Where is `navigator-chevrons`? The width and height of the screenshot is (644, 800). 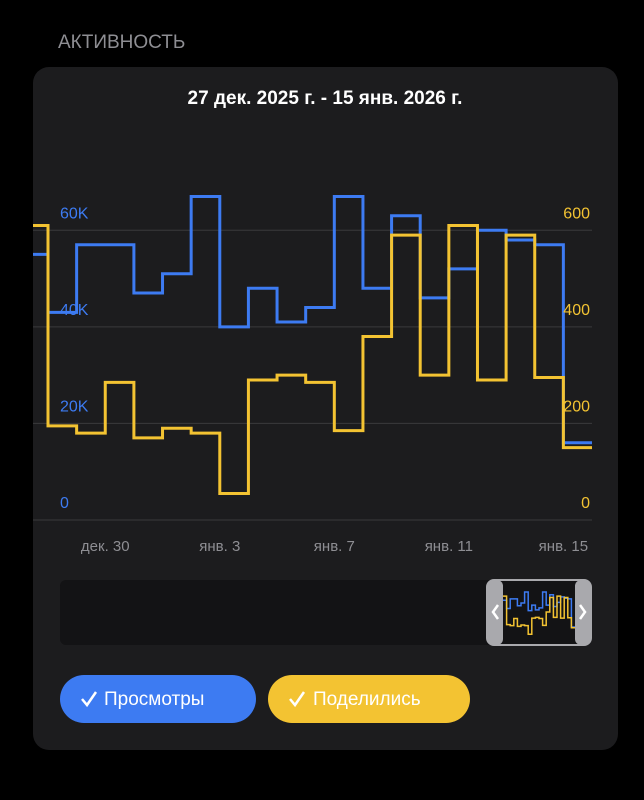
navigator-chevrons is located at coordinates (539, 612).